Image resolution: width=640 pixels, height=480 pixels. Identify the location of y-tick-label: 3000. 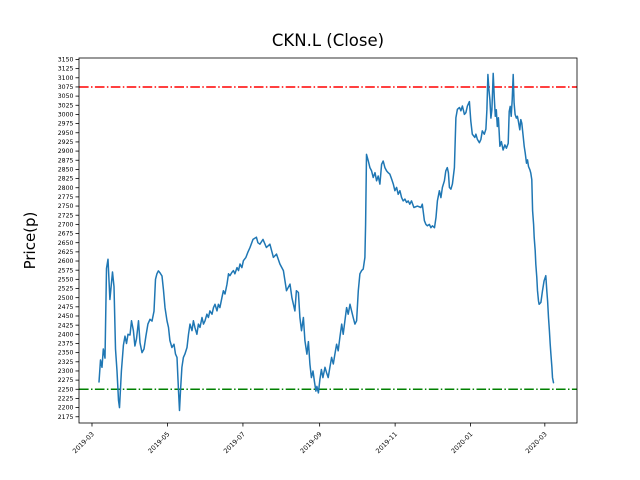
(66, 115).